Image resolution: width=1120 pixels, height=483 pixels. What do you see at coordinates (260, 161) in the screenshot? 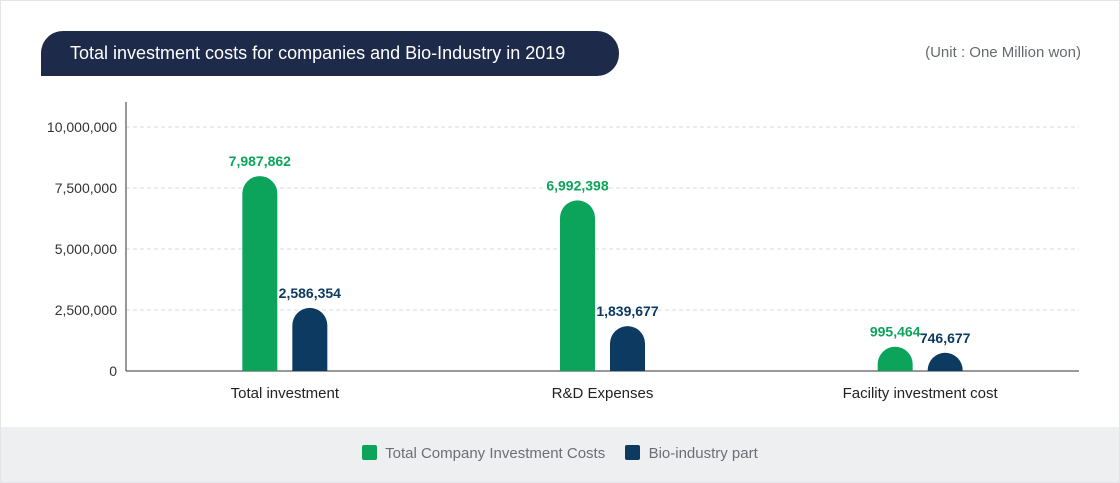
I see `data-label-total-company: 7,987,862` at bounding box center [260, 161].